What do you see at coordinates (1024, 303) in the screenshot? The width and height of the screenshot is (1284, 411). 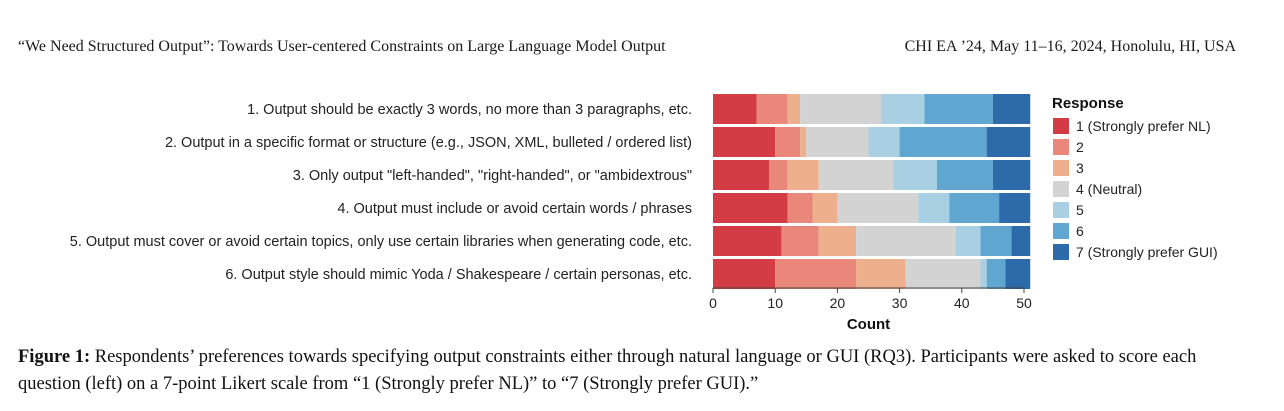 I see `x-tick-label: 50` at bounding box center [1024, 303].